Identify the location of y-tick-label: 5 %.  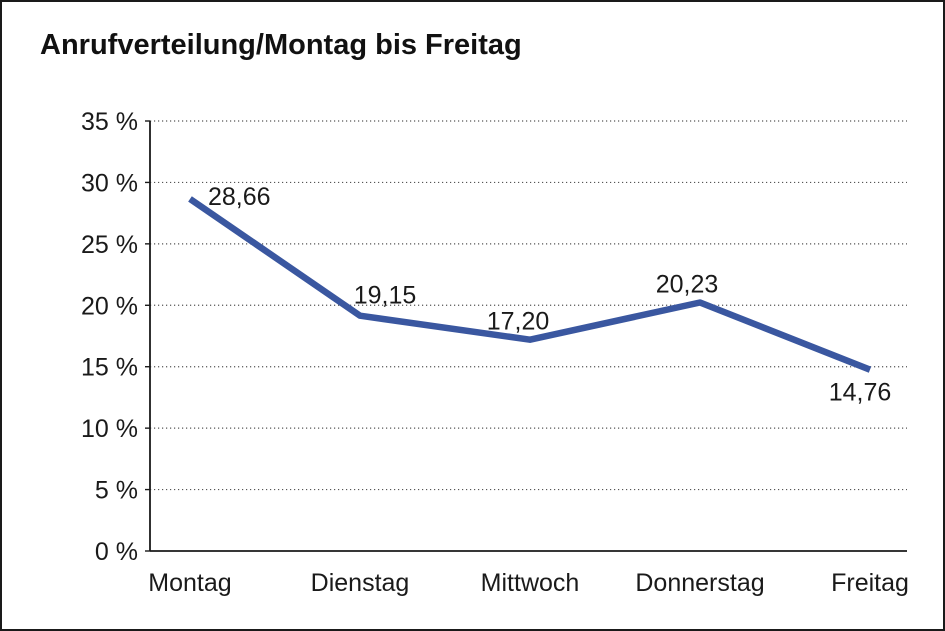
(116, 491).